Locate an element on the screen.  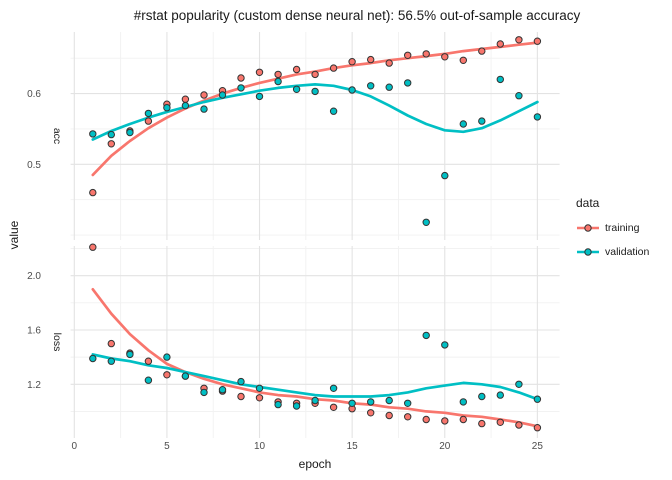
x-tick-label: 0 is located at coordinates (75, 446).